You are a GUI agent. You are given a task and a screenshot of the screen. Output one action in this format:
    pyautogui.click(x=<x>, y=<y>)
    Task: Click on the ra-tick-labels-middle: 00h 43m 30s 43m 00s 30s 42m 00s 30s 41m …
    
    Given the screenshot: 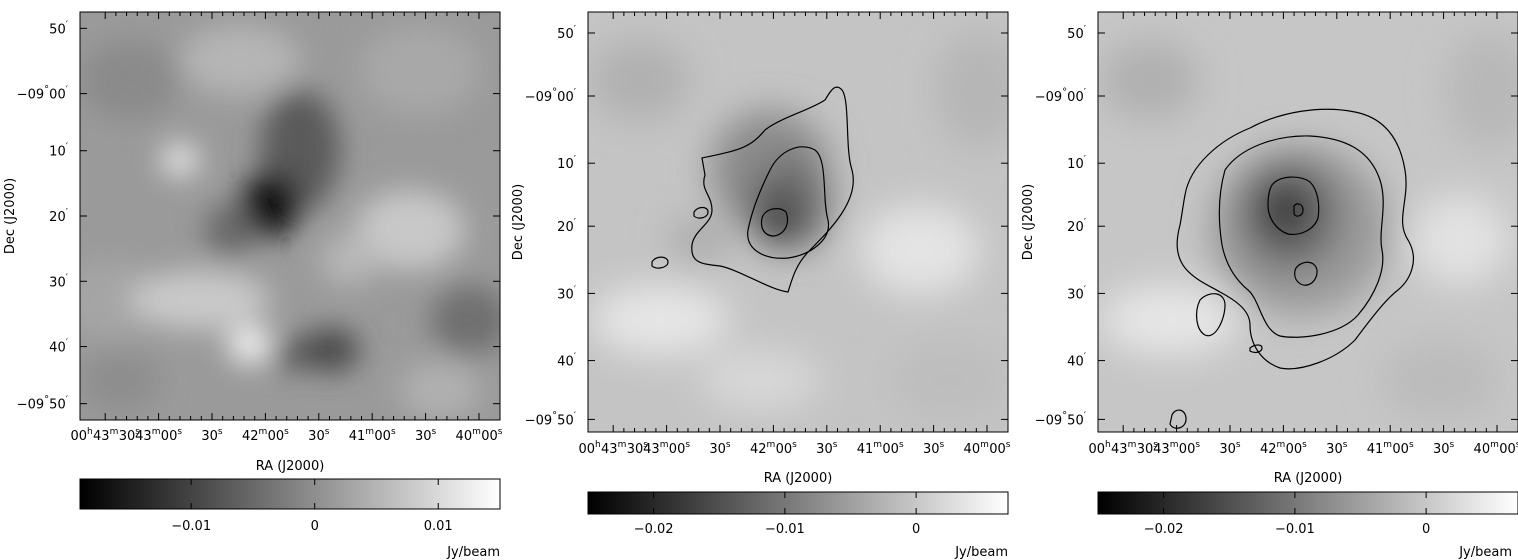 What is the action you would take?
    pyautogui.click(x=794, y=448)
    